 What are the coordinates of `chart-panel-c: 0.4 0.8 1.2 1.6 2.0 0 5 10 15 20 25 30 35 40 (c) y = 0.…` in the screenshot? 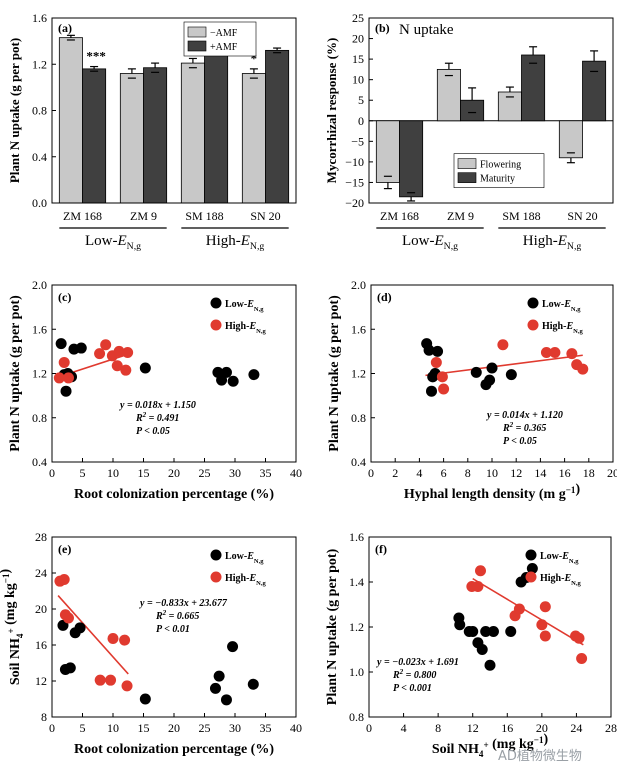 It's located at (155, 390).